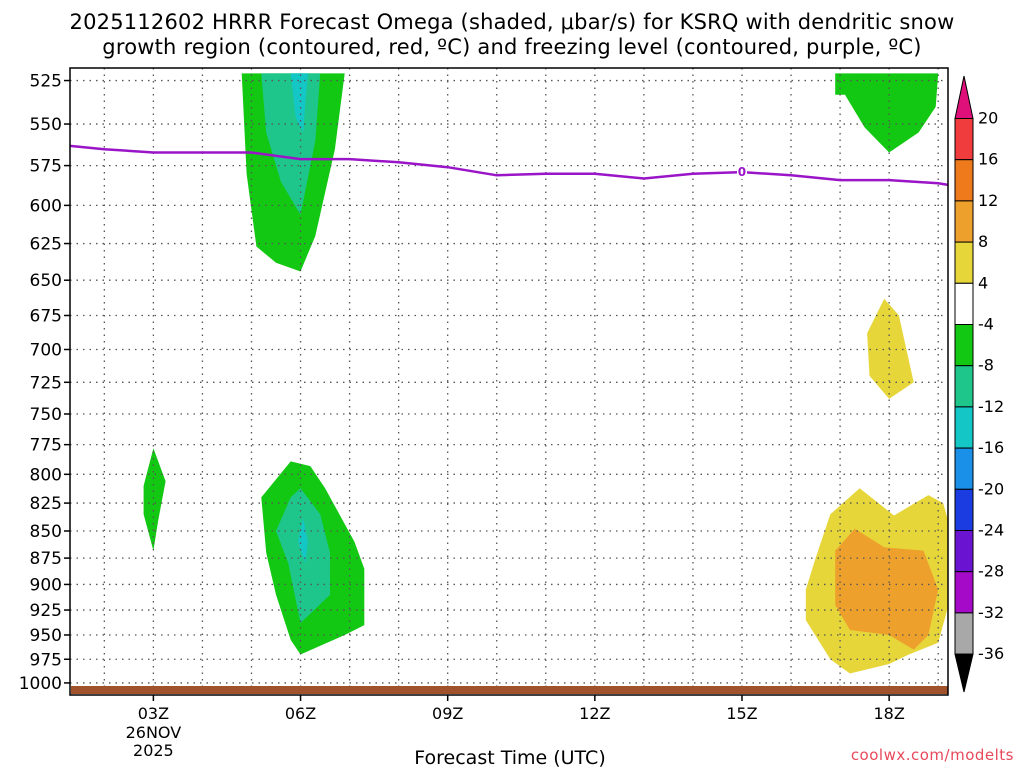 The height and width of the screenshot is (768, 1024). Describe the element at coordinates (46, 316) in the screenshot. I see `y-tick-label-675: 675` at that location.